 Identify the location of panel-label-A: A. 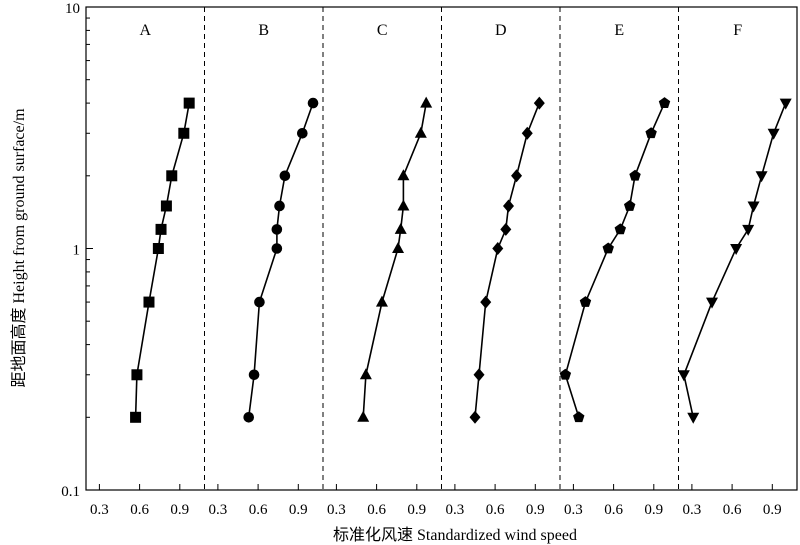
(145, 30).